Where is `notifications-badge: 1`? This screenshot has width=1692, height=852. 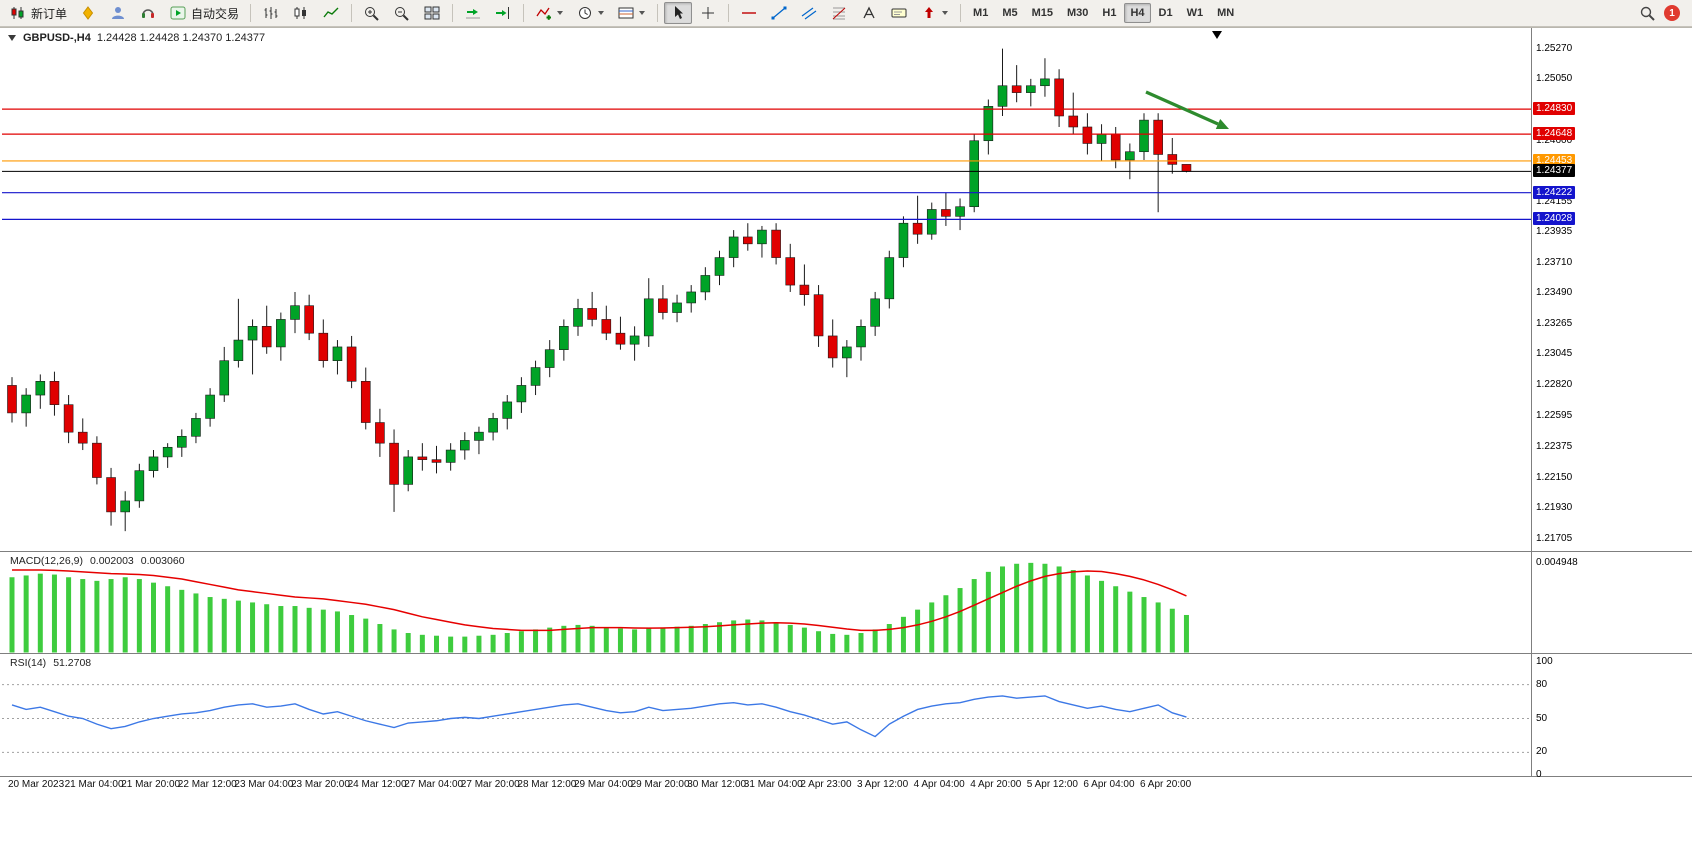 notifications-badge: 1 is located at coordinates (1672, 13).